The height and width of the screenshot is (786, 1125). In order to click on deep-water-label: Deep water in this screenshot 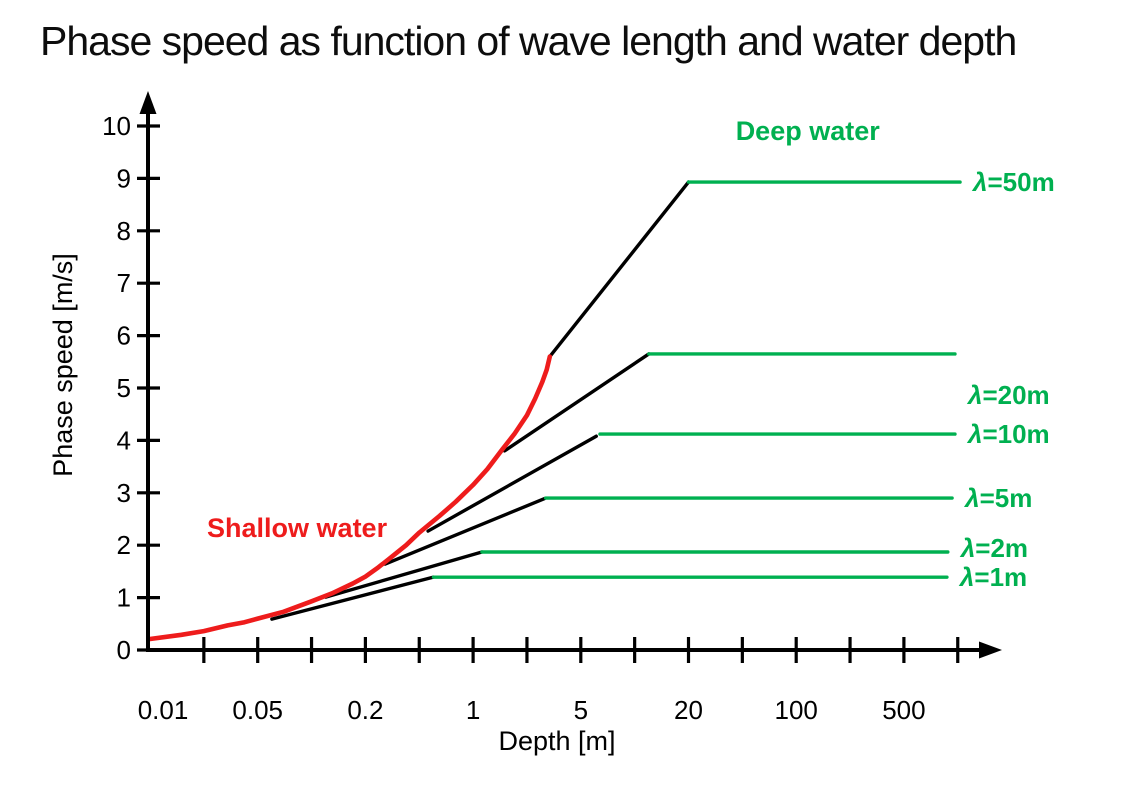, I will do `click(808, 131)`.